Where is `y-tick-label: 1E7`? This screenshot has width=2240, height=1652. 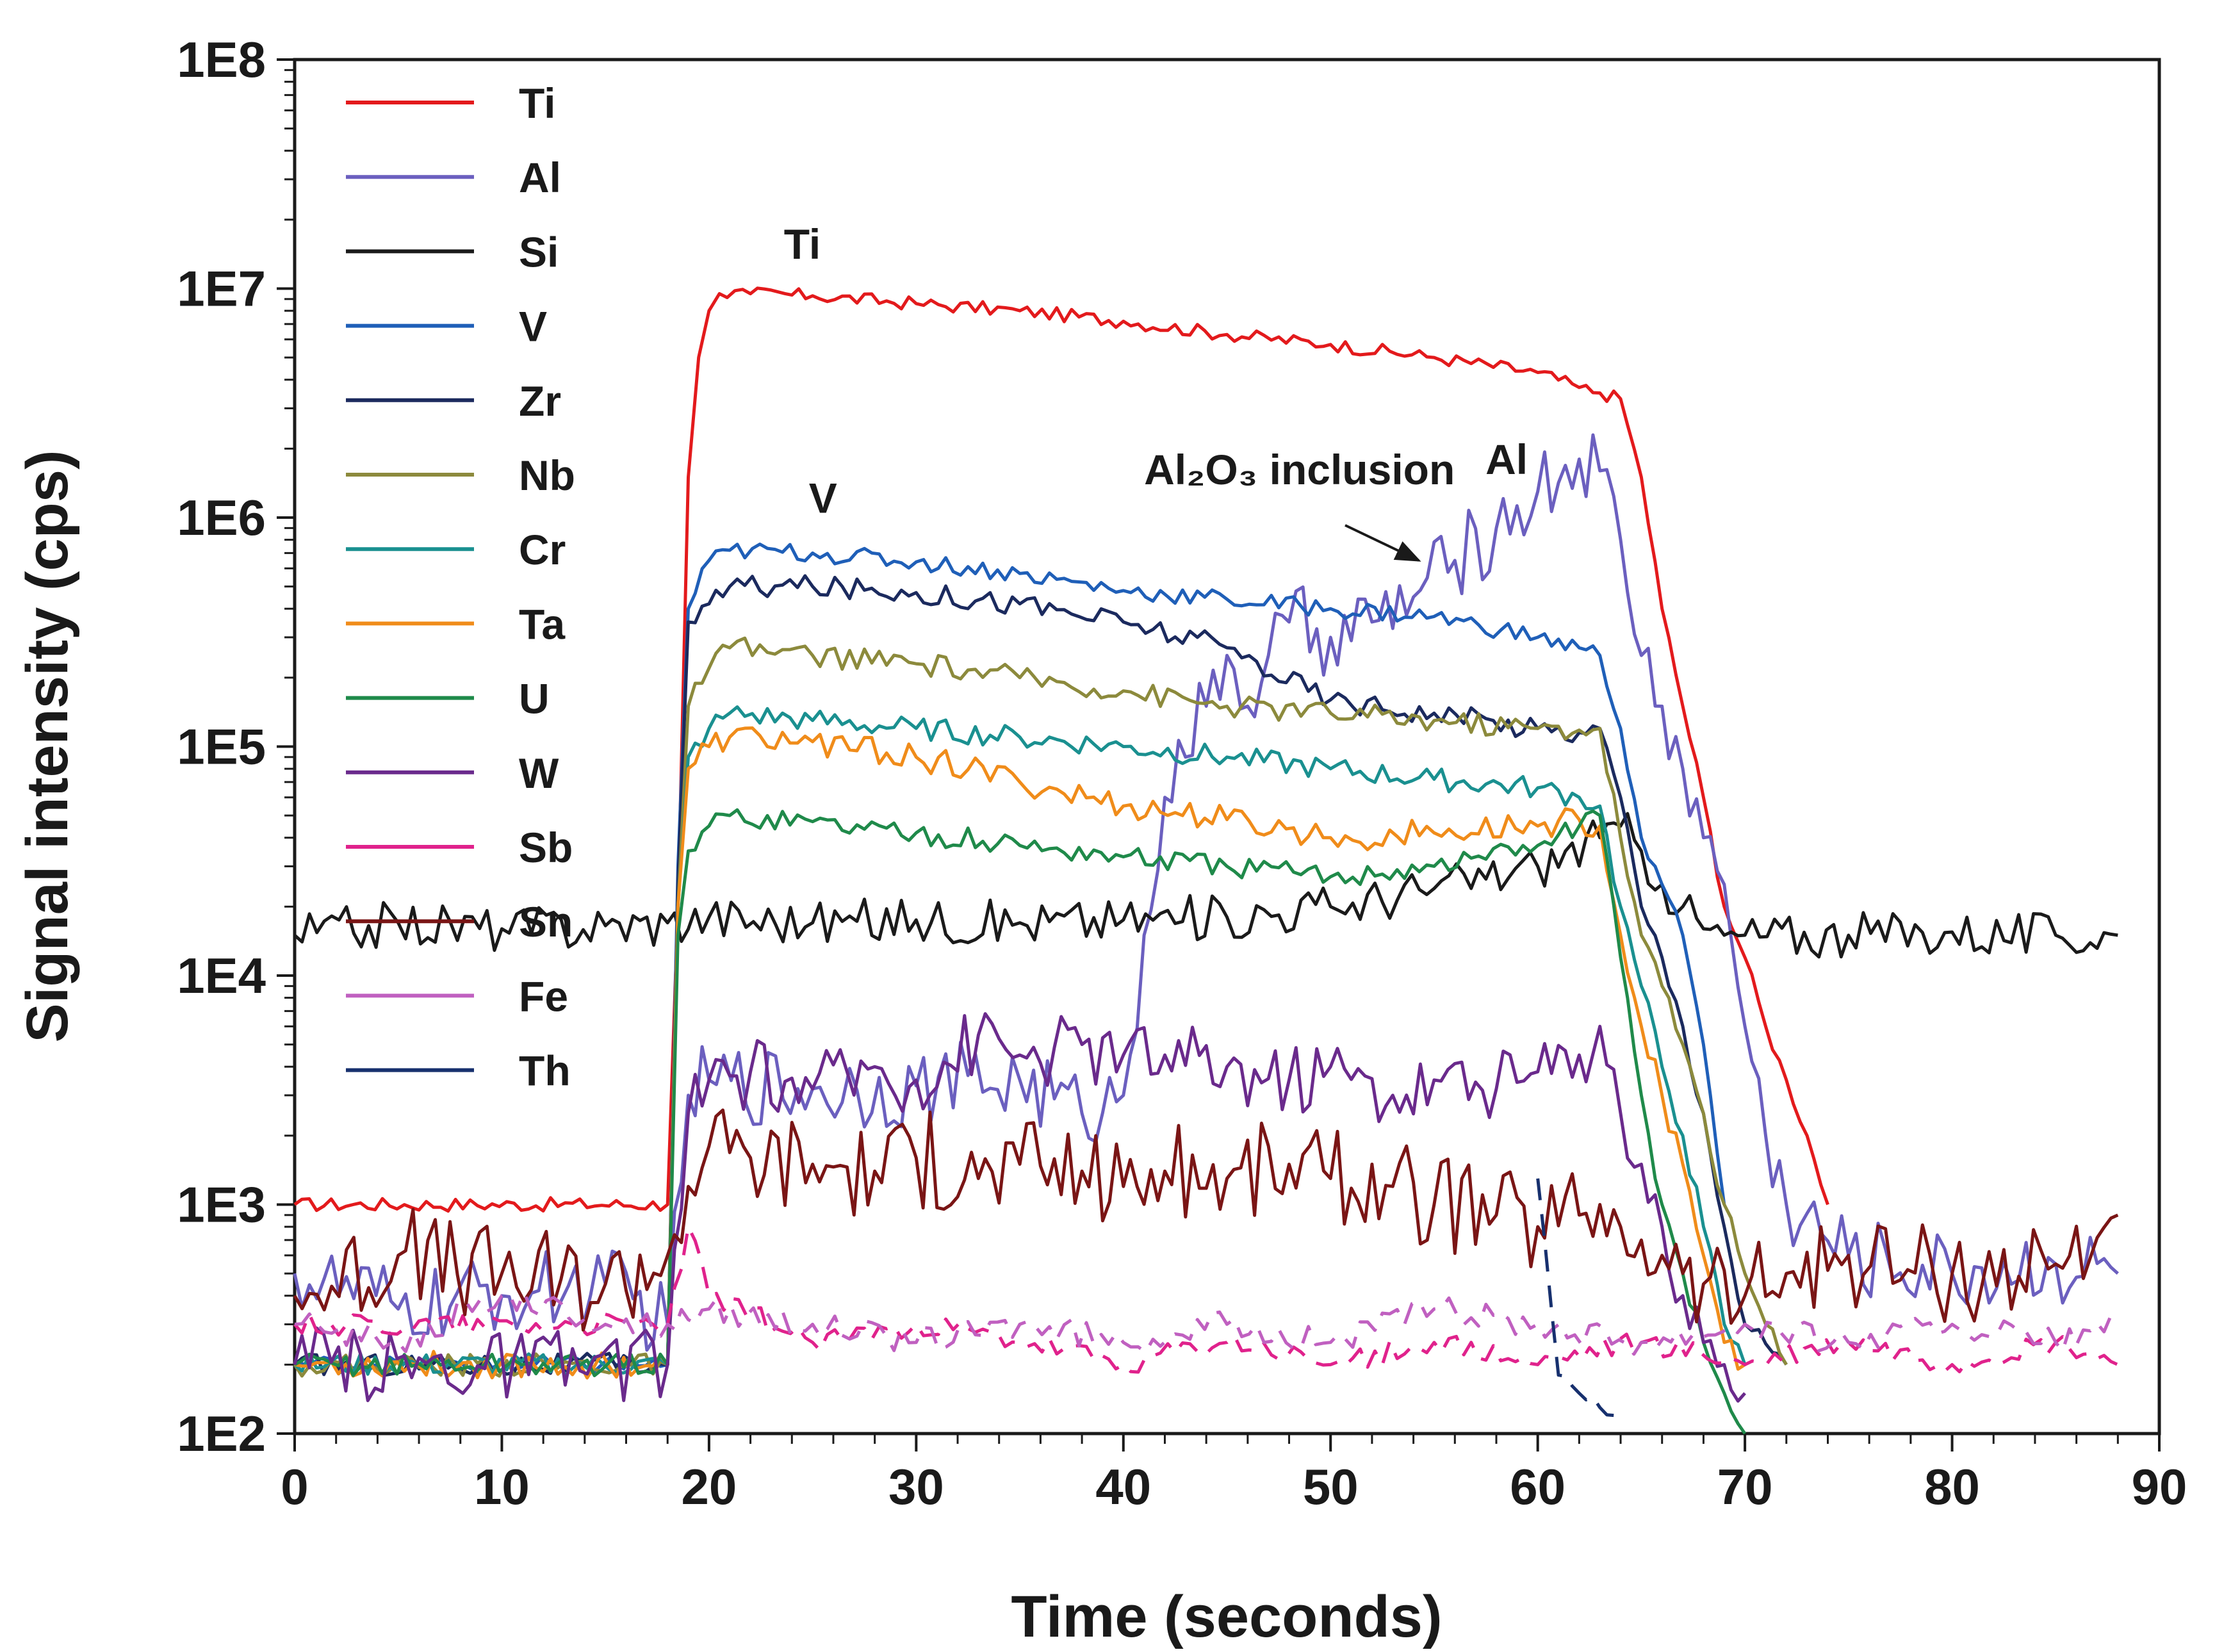
y-tick-label: 1E7 is located at coordinates (221, 289).